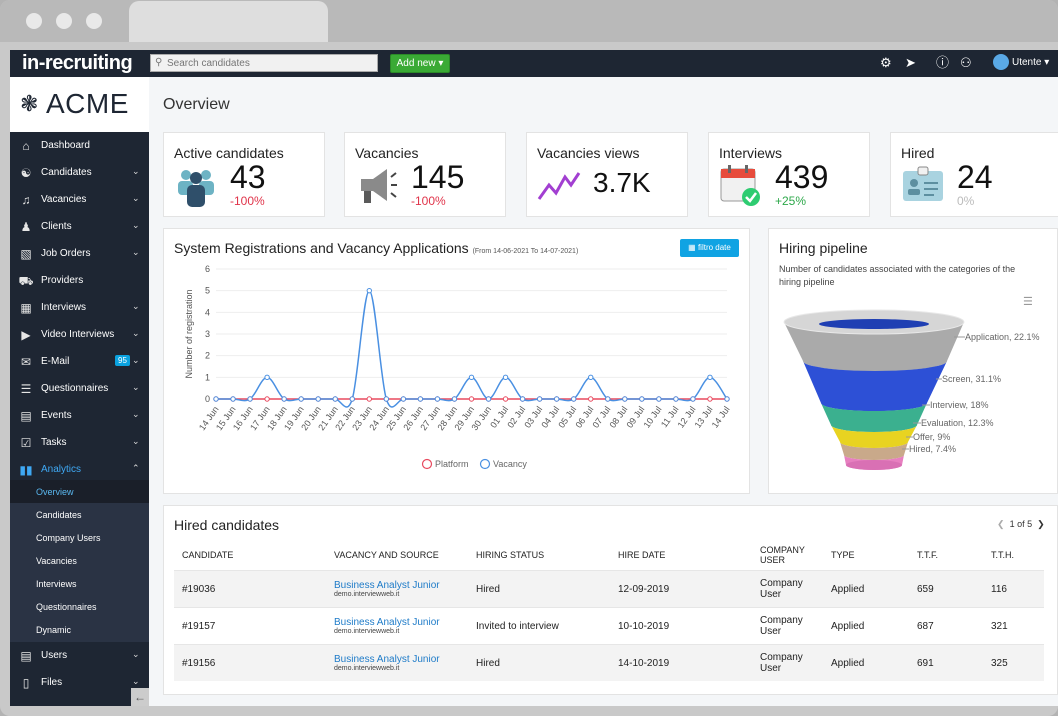 The height and width of the screenshot is (716, 1058). Describe the element at coordinates (54, 442) in the screenshot. I see `sidebar-item-label: Tasks` at that location.